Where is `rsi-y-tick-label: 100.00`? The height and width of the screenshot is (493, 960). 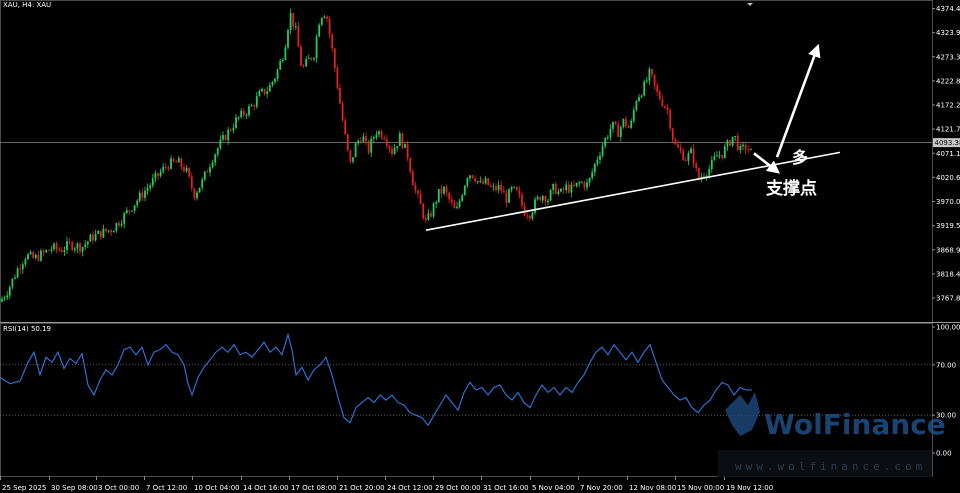
rsi-y-tick-label: 100.00 is located at coordinates (948, 328).